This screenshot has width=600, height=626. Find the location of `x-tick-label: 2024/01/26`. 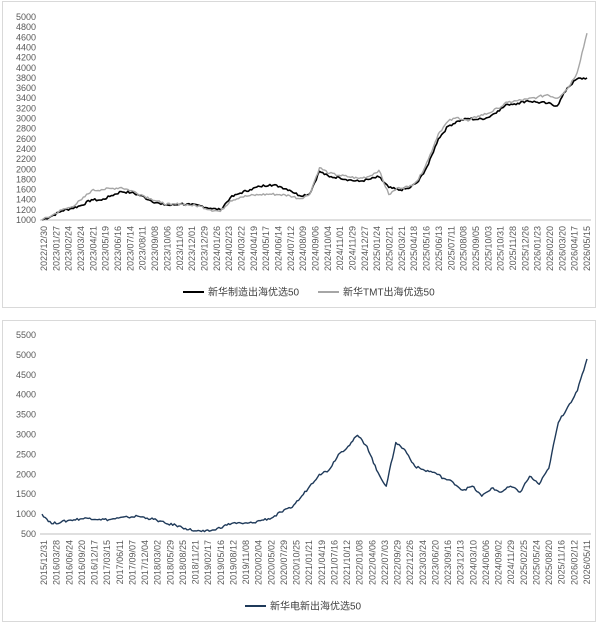

x-tick-label: 2024/01/26 is located at coordinates (217, 248).